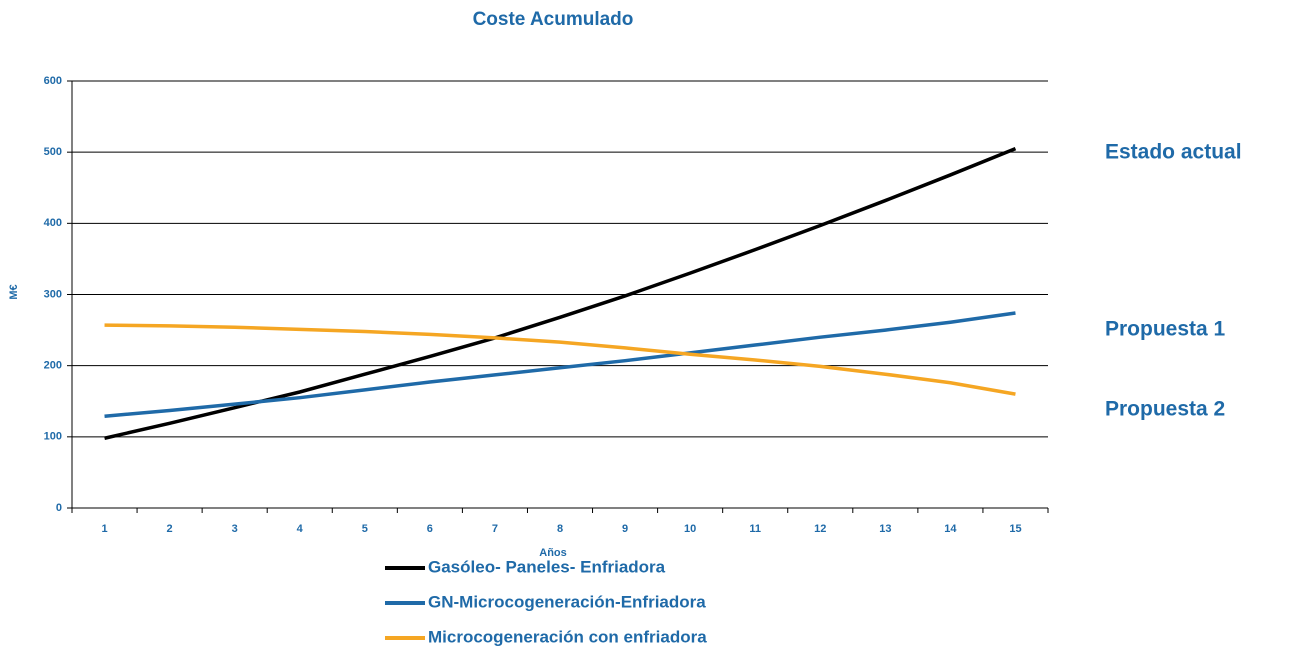 This screenshot has width=1293, height=646. What do you see at coordinates (567, 636) in the screenshot?
I see `legend-label: Microcogeneración con enfriadora` at bounding box center [567, 636].